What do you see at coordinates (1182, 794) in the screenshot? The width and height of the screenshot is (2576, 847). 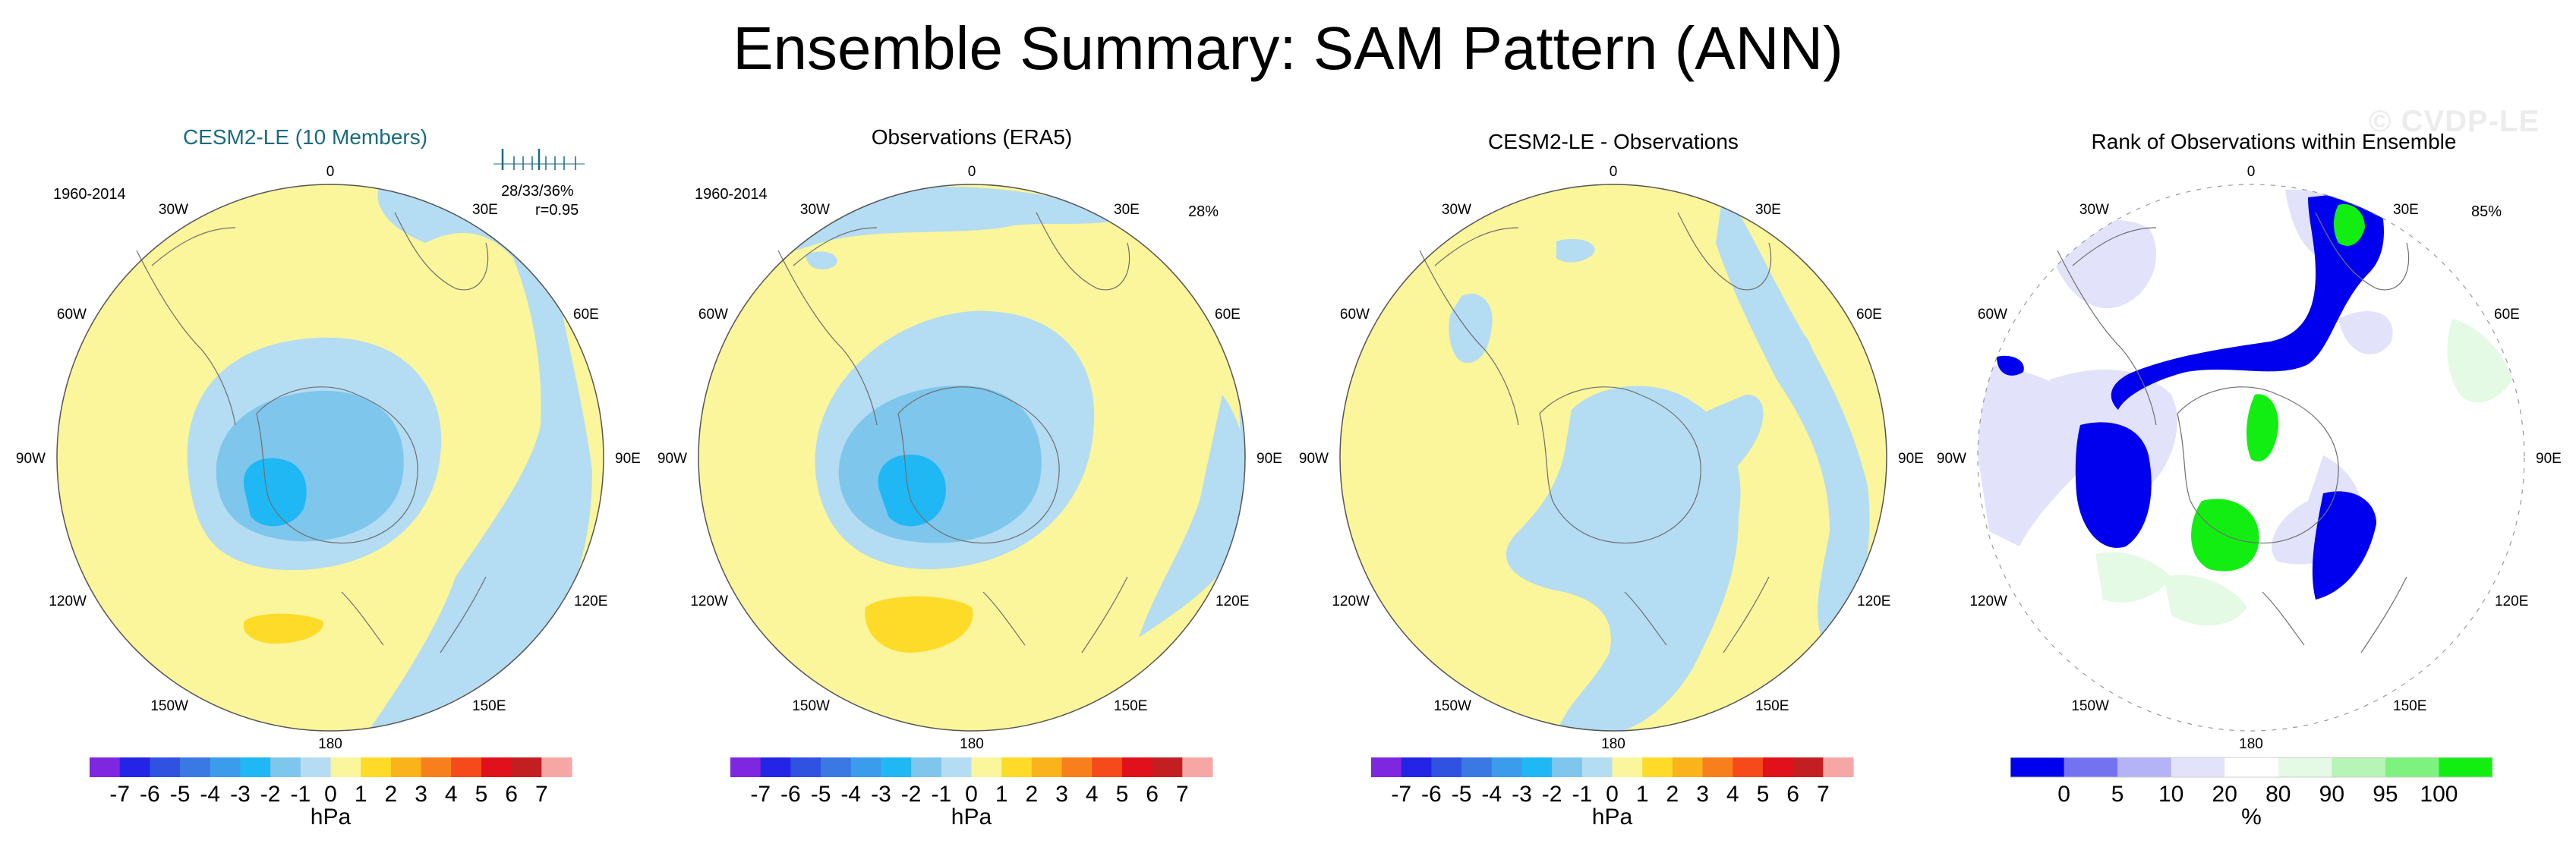 I see `colorbar-tick-label: 7` at bounding box center [1182, 794].